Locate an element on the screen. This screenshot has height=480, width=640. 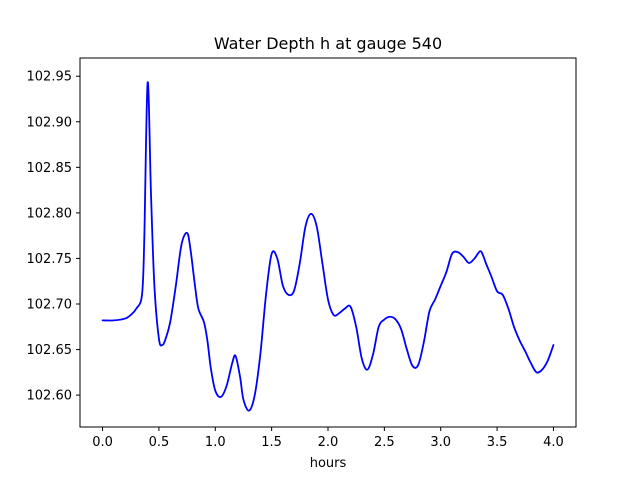
x-tick-label: 4.0 is located at coordinates (553, 442).